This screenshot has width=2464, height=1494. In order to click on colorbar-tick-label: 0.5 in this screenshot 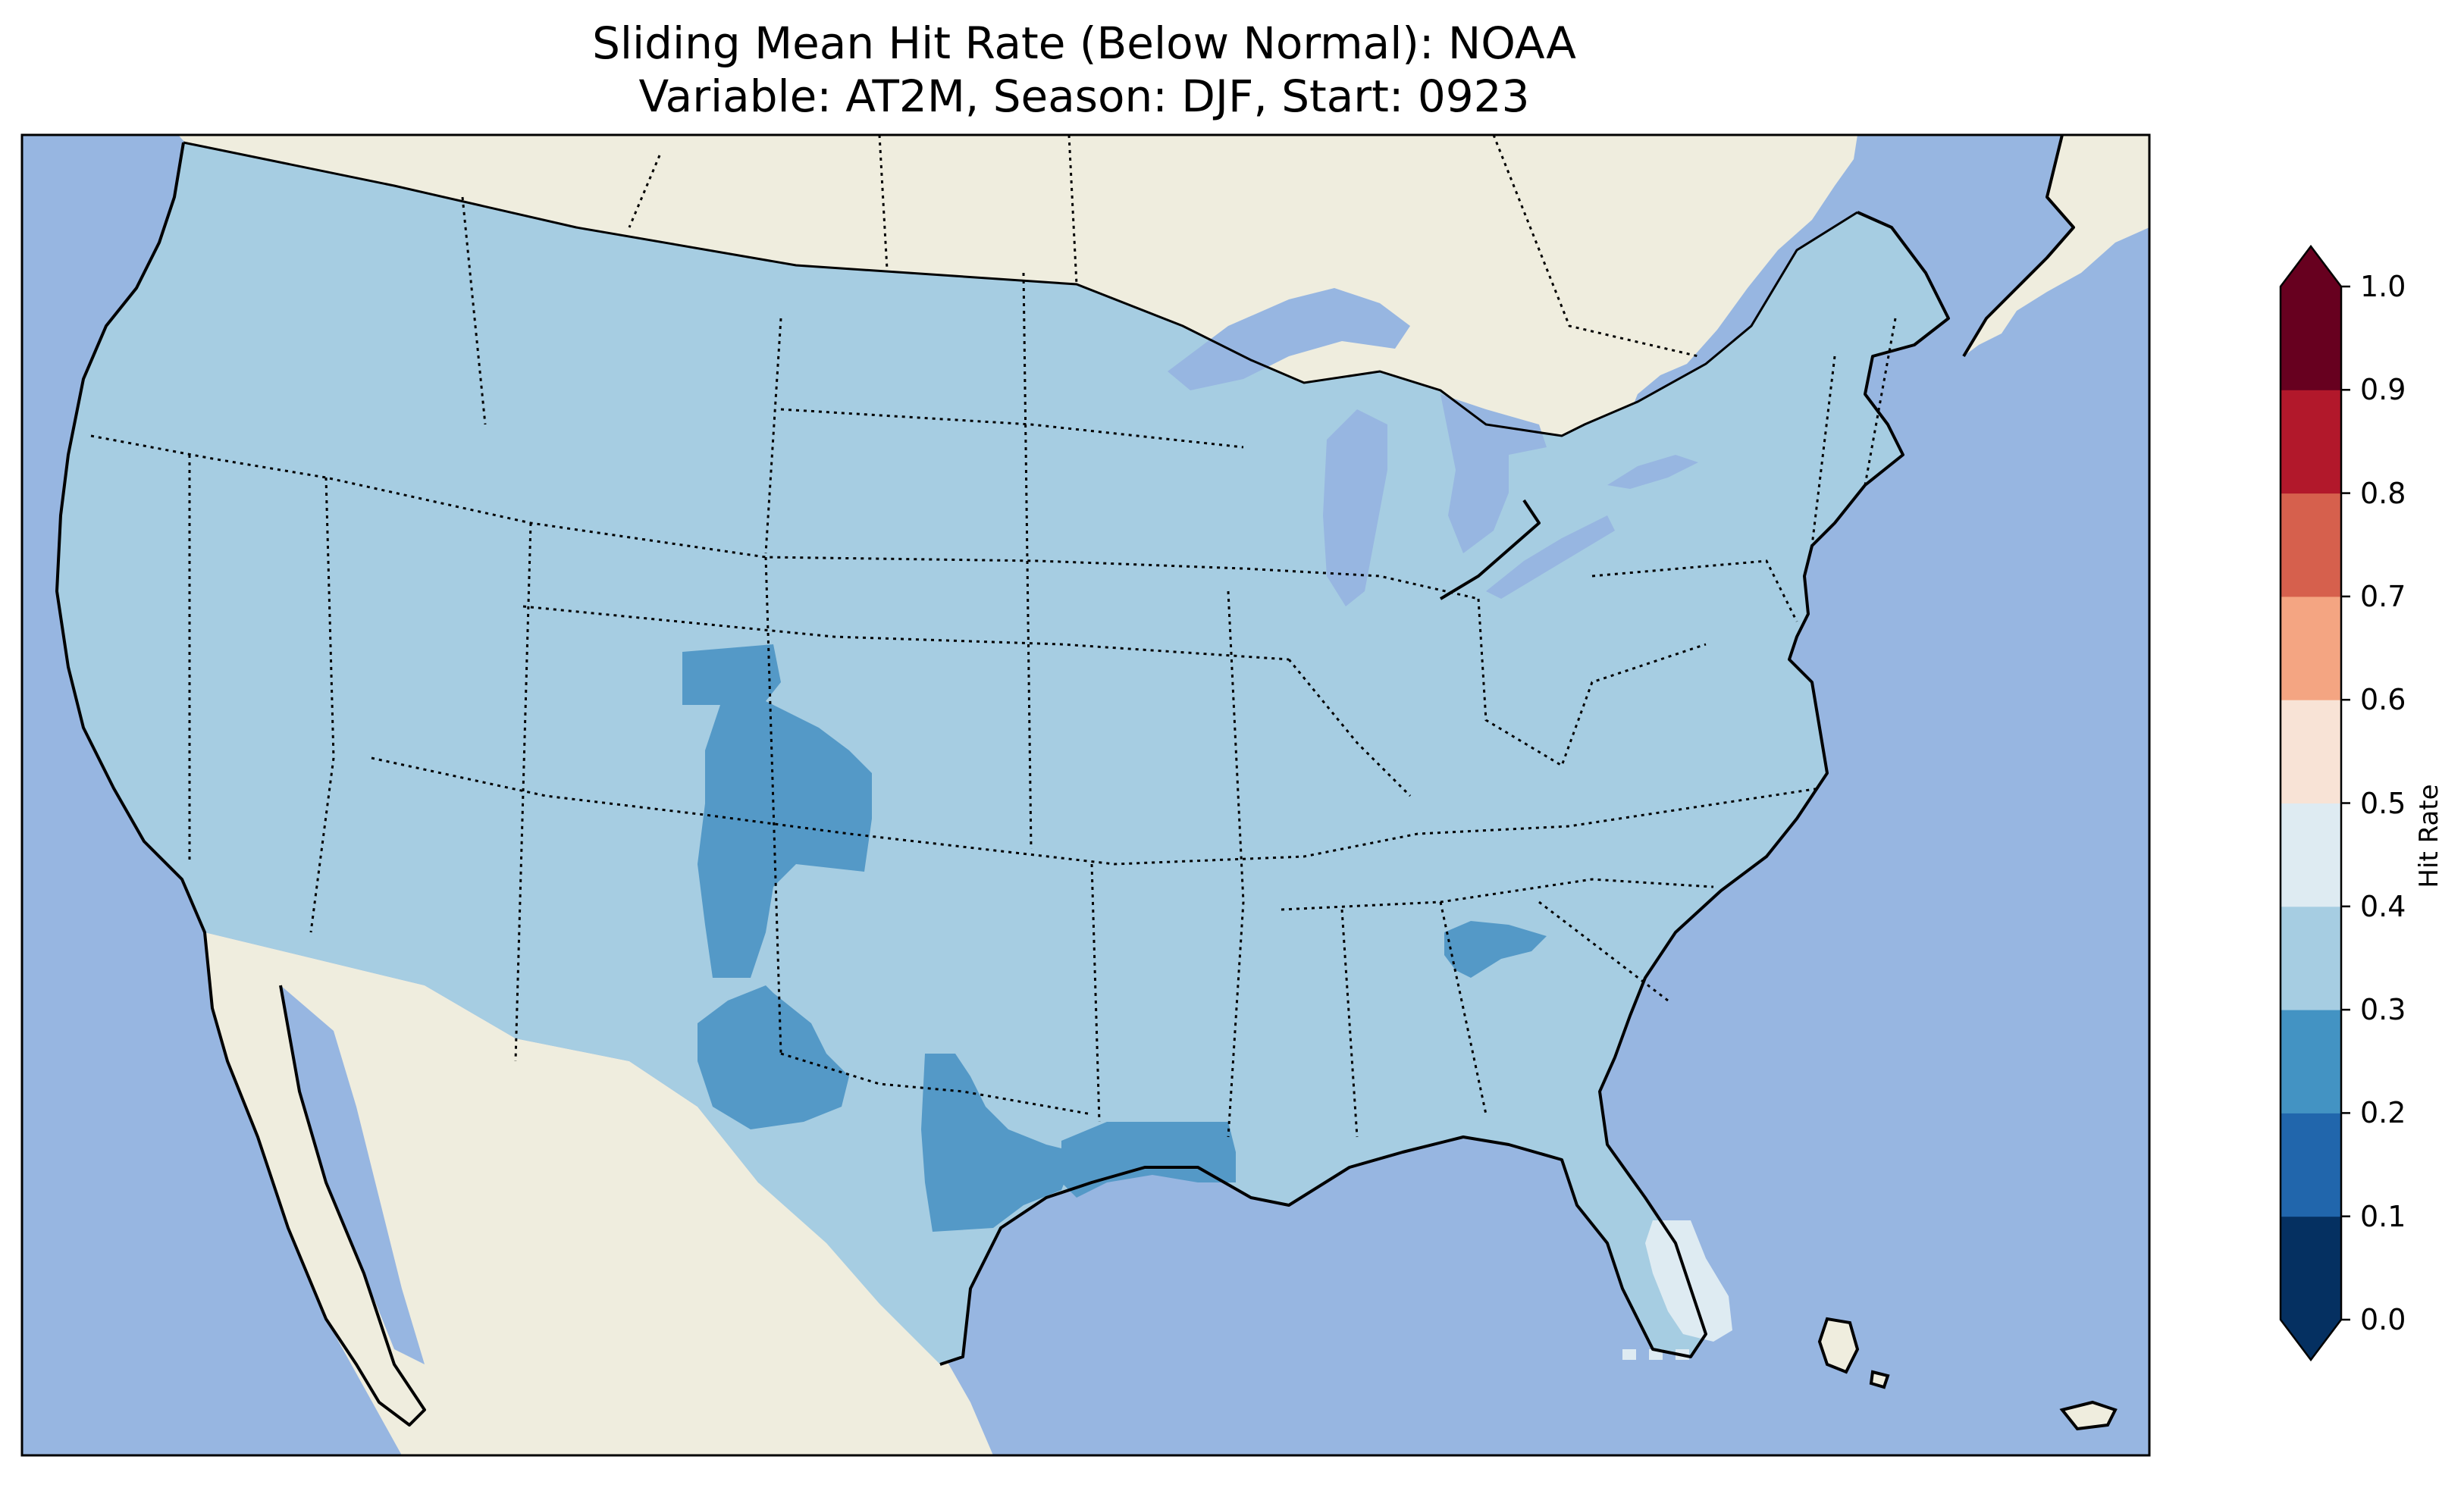, I will do `click(2383, 803)`.